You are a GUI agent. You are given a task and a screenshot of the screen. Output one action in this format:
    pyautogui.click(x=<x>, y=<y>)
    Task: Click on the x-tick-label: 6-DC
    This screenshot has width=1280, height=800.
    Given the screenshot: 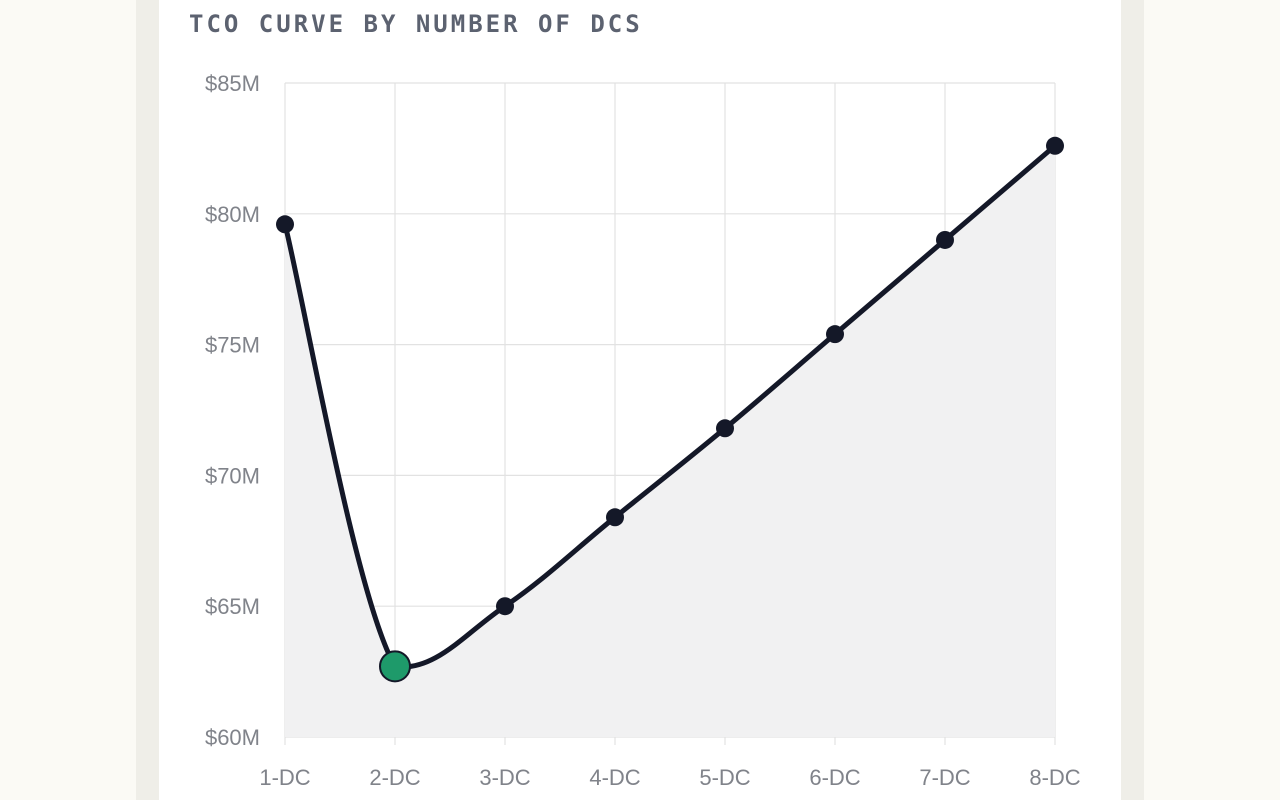 What is the action you would take?
    pyautogui.click(x=834, y=777)
    